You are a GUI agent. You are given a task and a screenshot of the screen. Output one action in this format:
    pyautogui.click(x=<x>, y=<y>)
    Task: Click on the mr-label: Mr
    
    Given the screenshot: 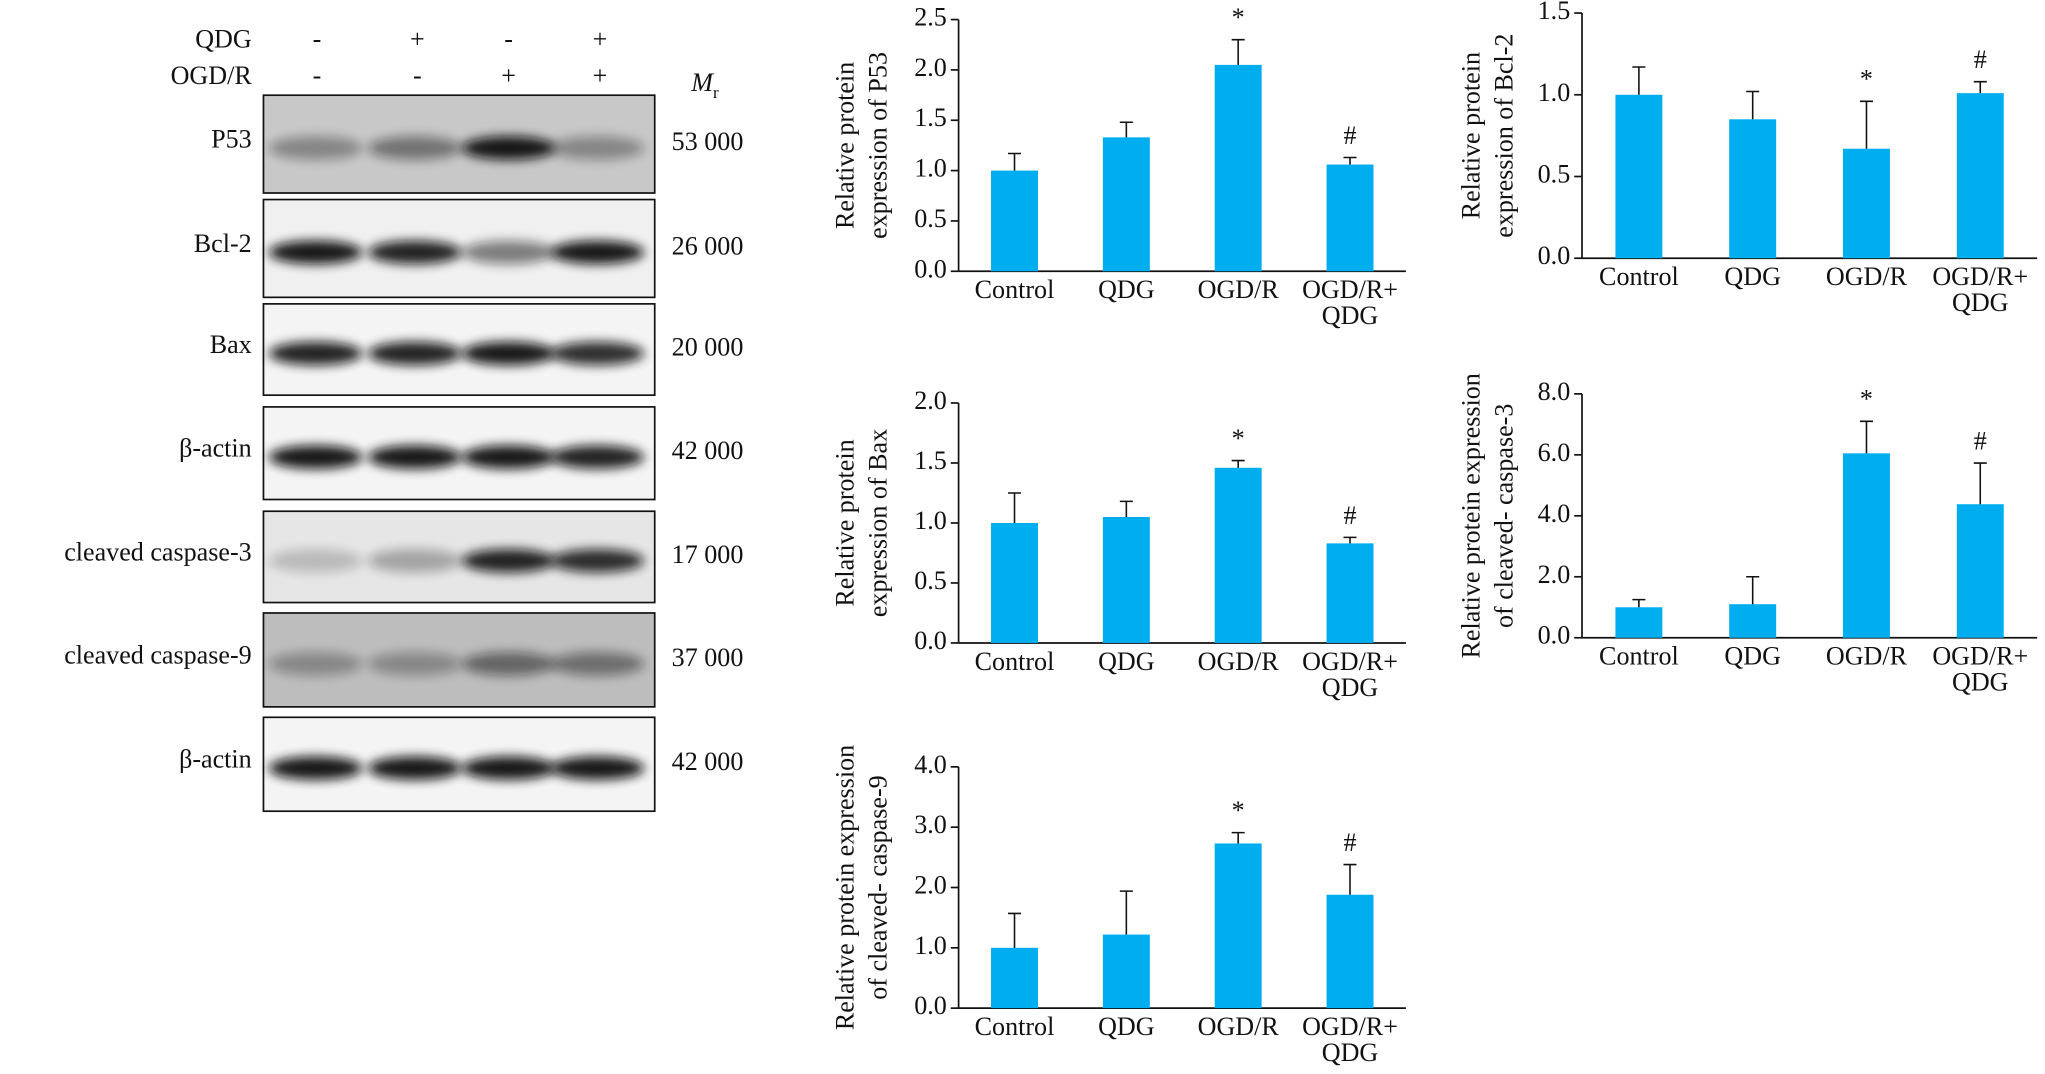 What is the action you would take?
    pyautogui.click(x=704, y=85)
    